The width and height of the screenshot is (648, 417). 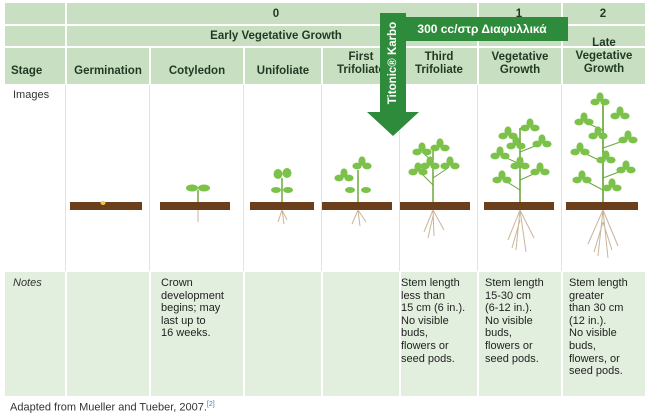 I want to click on footer-text: Adapted from Mueller and Tueber, 2007., so click(x=108, y=407).